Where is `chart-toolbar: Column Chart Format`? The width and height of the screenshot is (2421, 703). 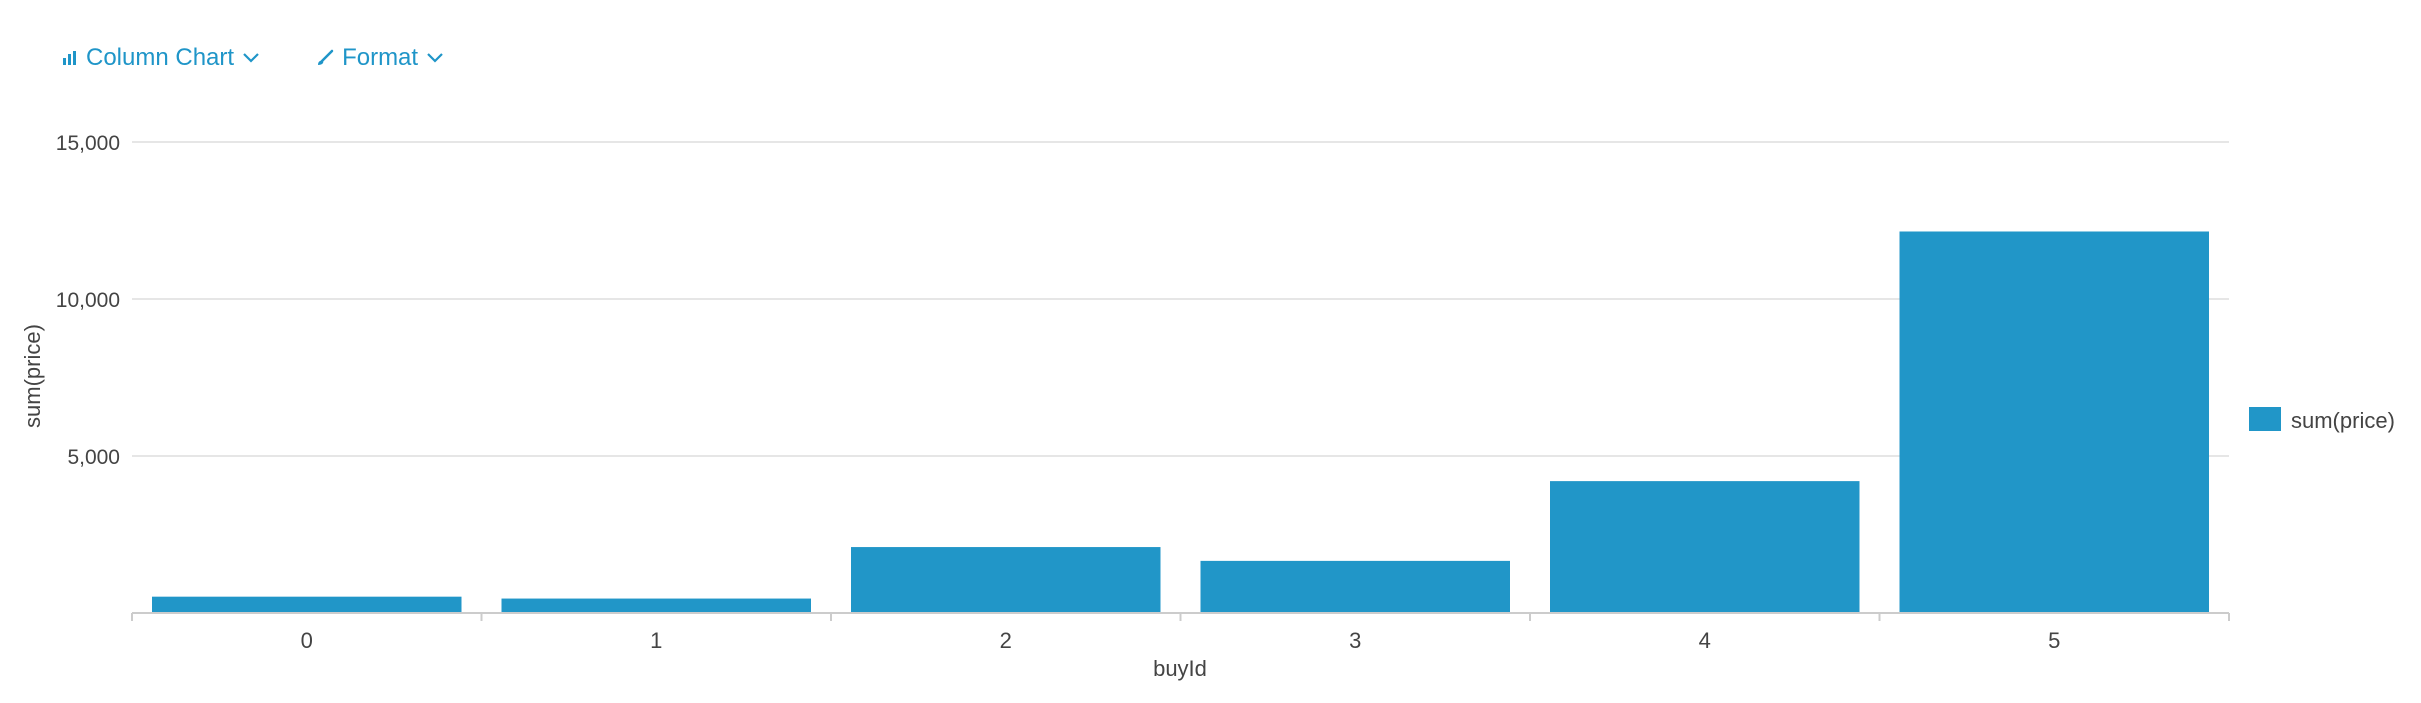
chart-toolbar: Column Chart Format is located at coordinates (253, 58).